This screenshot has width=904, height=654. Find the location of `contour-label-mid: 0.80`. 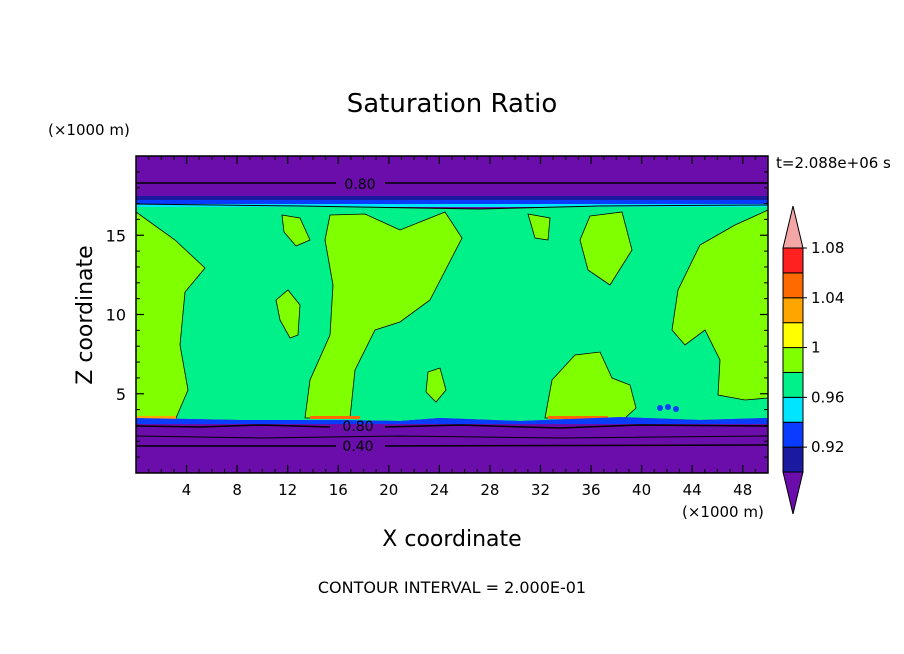

contour-label-mid: 0.80 is located at coordinates (357, 427).